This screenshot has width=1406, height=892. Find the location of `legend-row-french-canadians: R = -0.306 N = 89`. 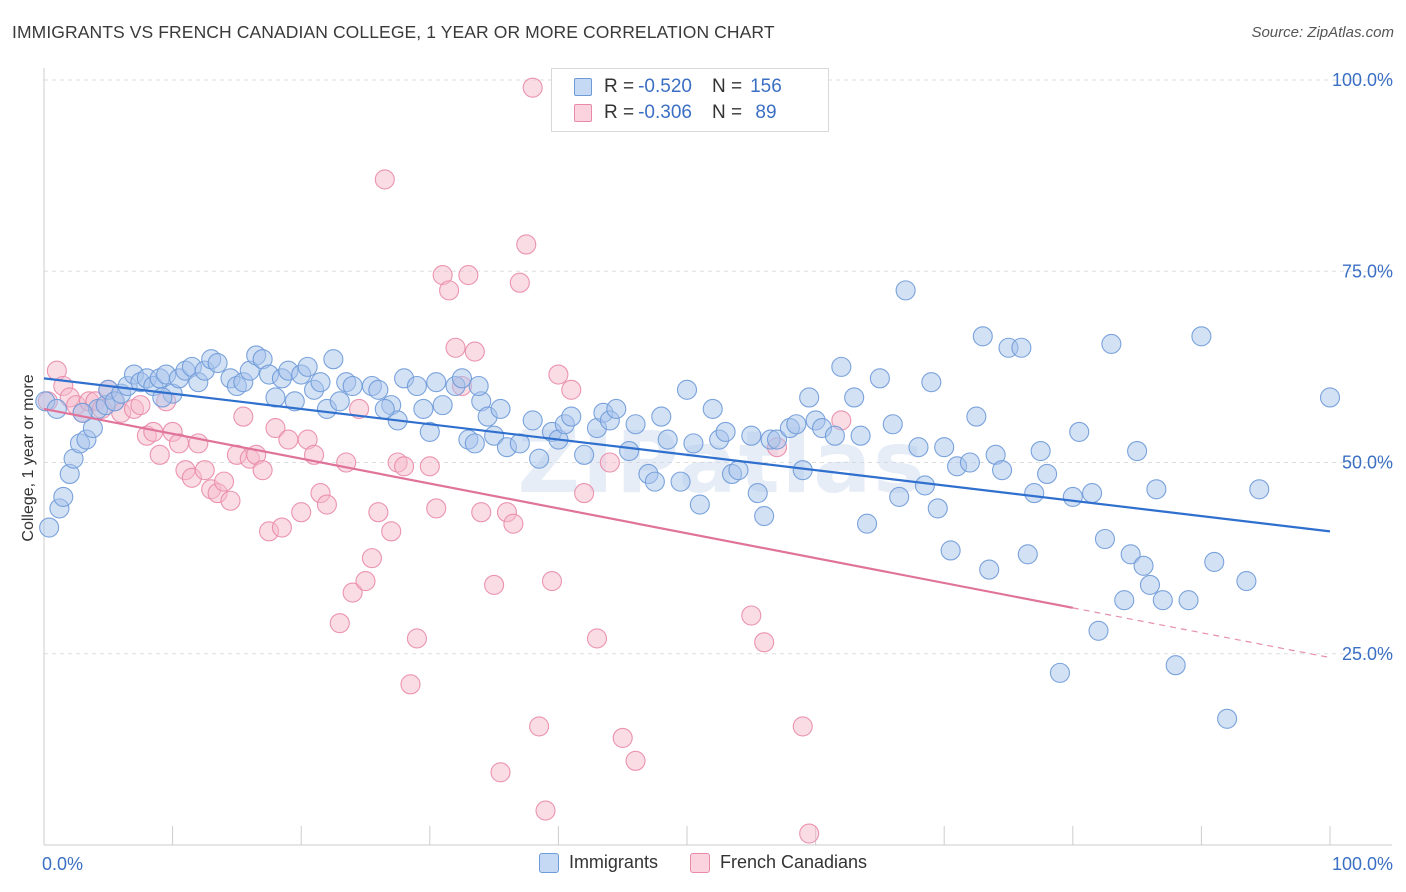

legend-row-french-canadians: R = -0.306 N = 89 is located at coordinates (675, 113).